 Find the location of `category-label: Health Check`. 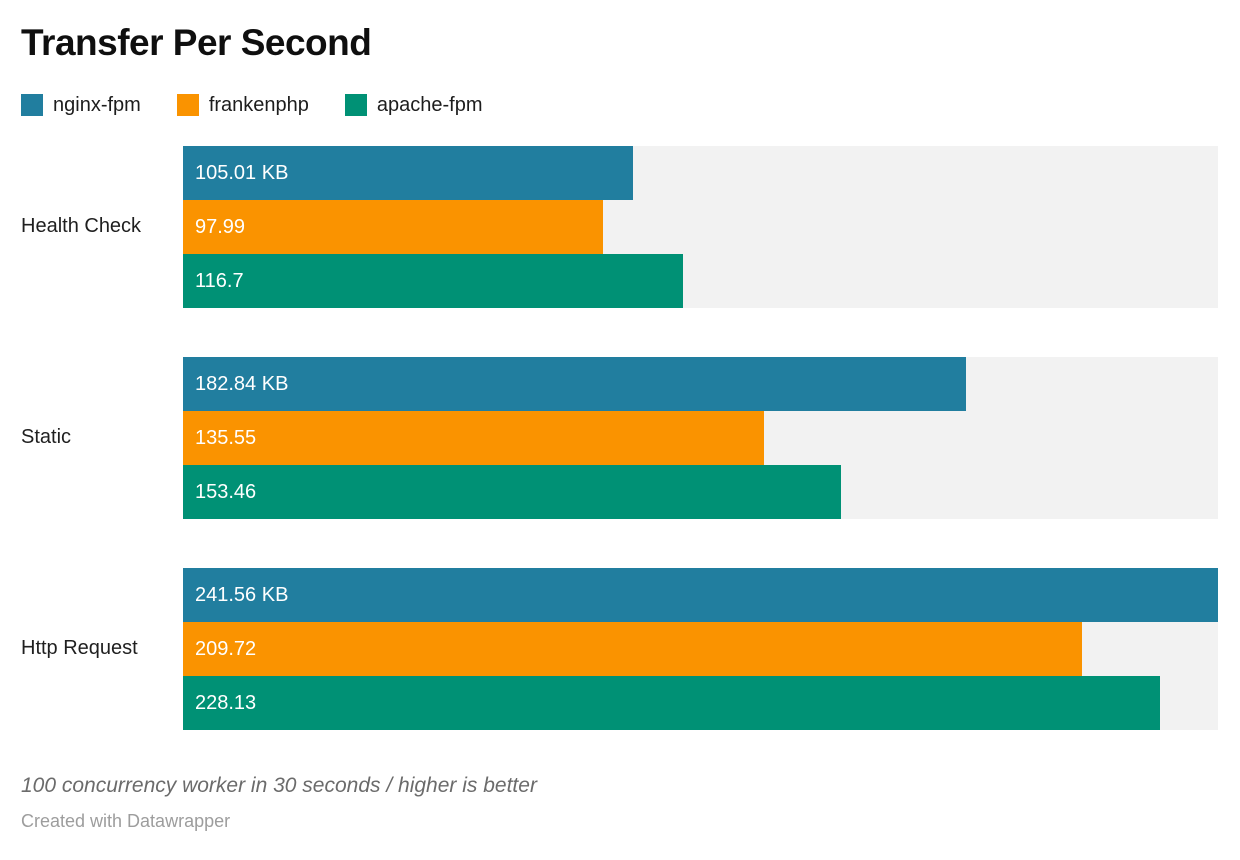

category-label: Health Check is located at coordinates (81, 226).